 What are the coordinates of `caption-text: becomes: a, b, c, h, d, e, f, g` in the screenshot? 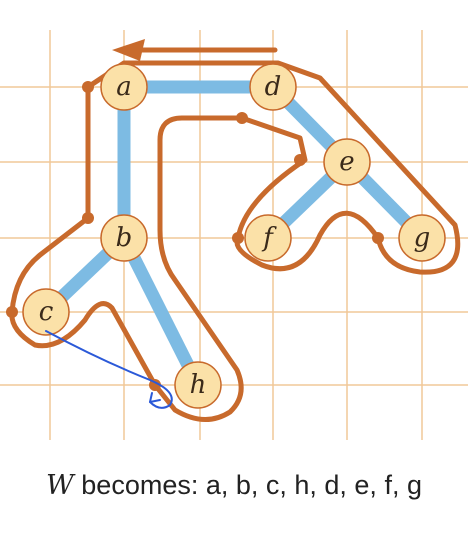 It's located at (247, 485).